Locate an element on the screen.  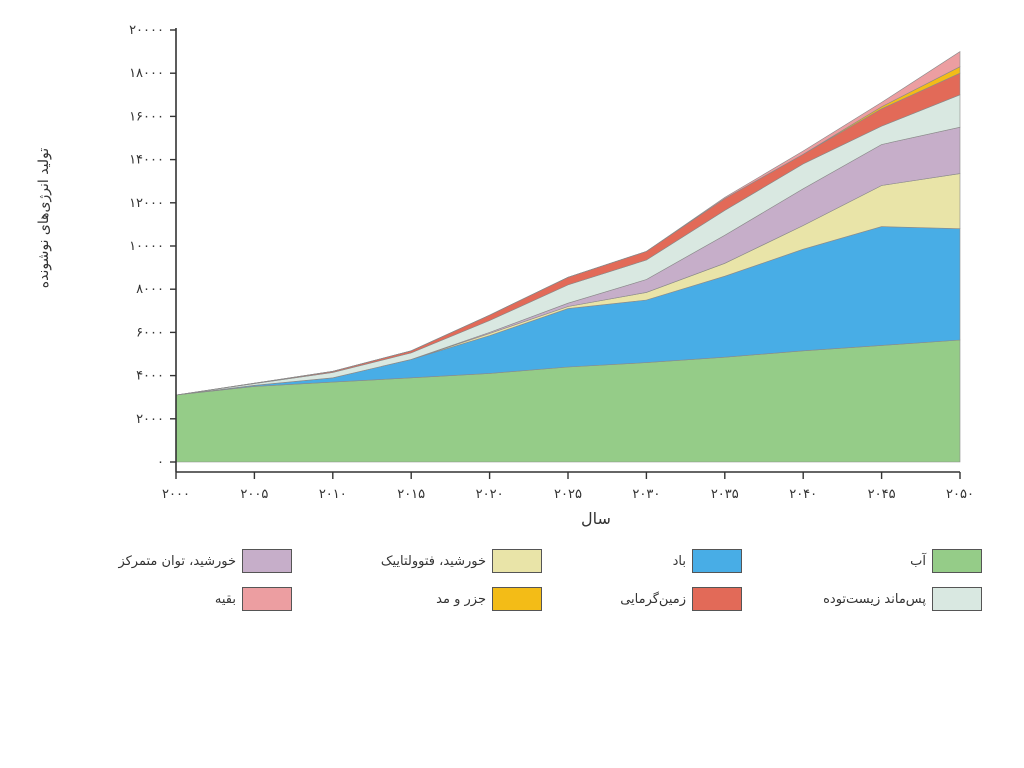
legend-item: زمین‌گرمایی is located at coordinates (681, 599).